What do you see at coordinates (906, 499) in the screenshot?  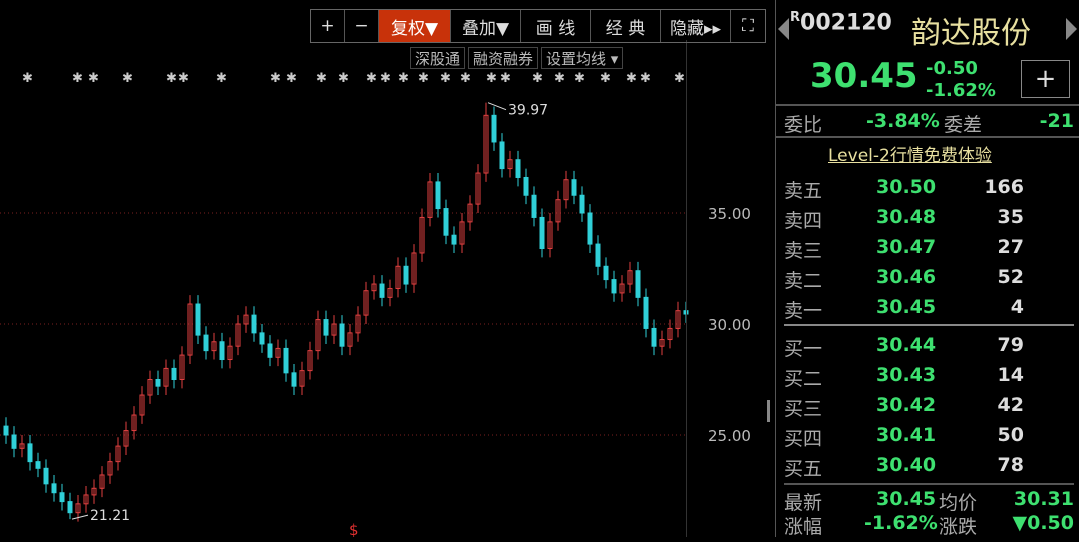 I see `last-price: 30.45` at bounding box center [906, 499].